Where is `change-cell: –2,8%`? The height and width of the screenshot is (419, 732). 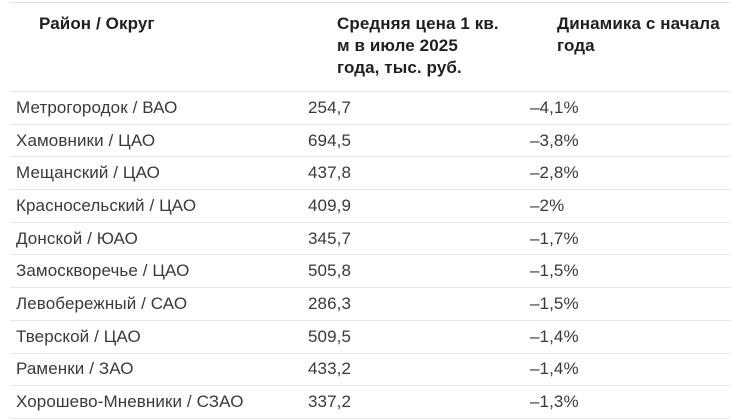 change-cell: –2,8% is located at coordinates (554, 173).